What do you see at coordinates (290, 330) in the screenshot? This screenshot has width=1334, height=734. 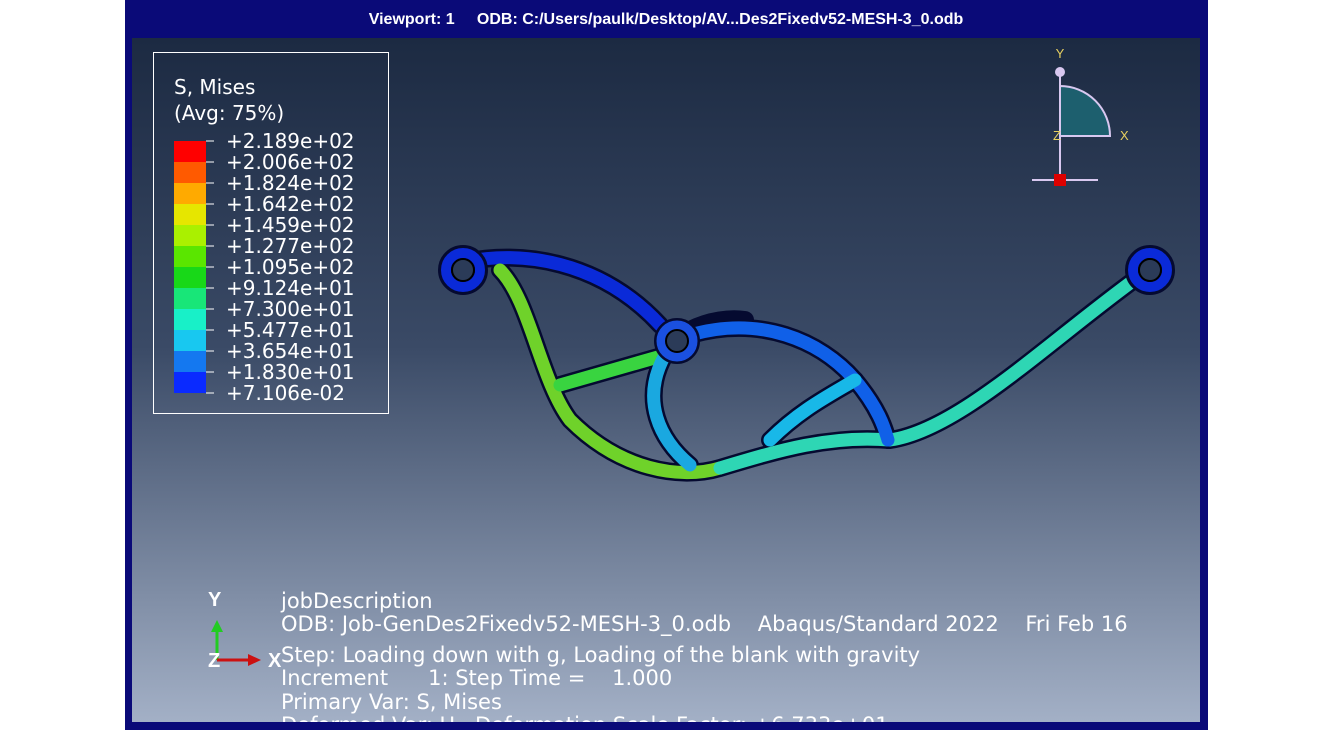 I see `legend-label: +5.477e+01` at bounding box center [290, 330].